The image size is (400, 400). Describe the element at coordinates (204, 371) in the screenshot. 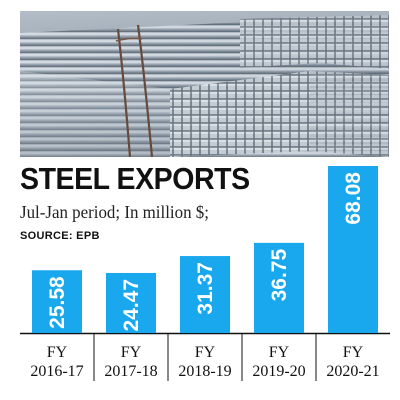

I see `x-tick-label: 2018-19` at that location.